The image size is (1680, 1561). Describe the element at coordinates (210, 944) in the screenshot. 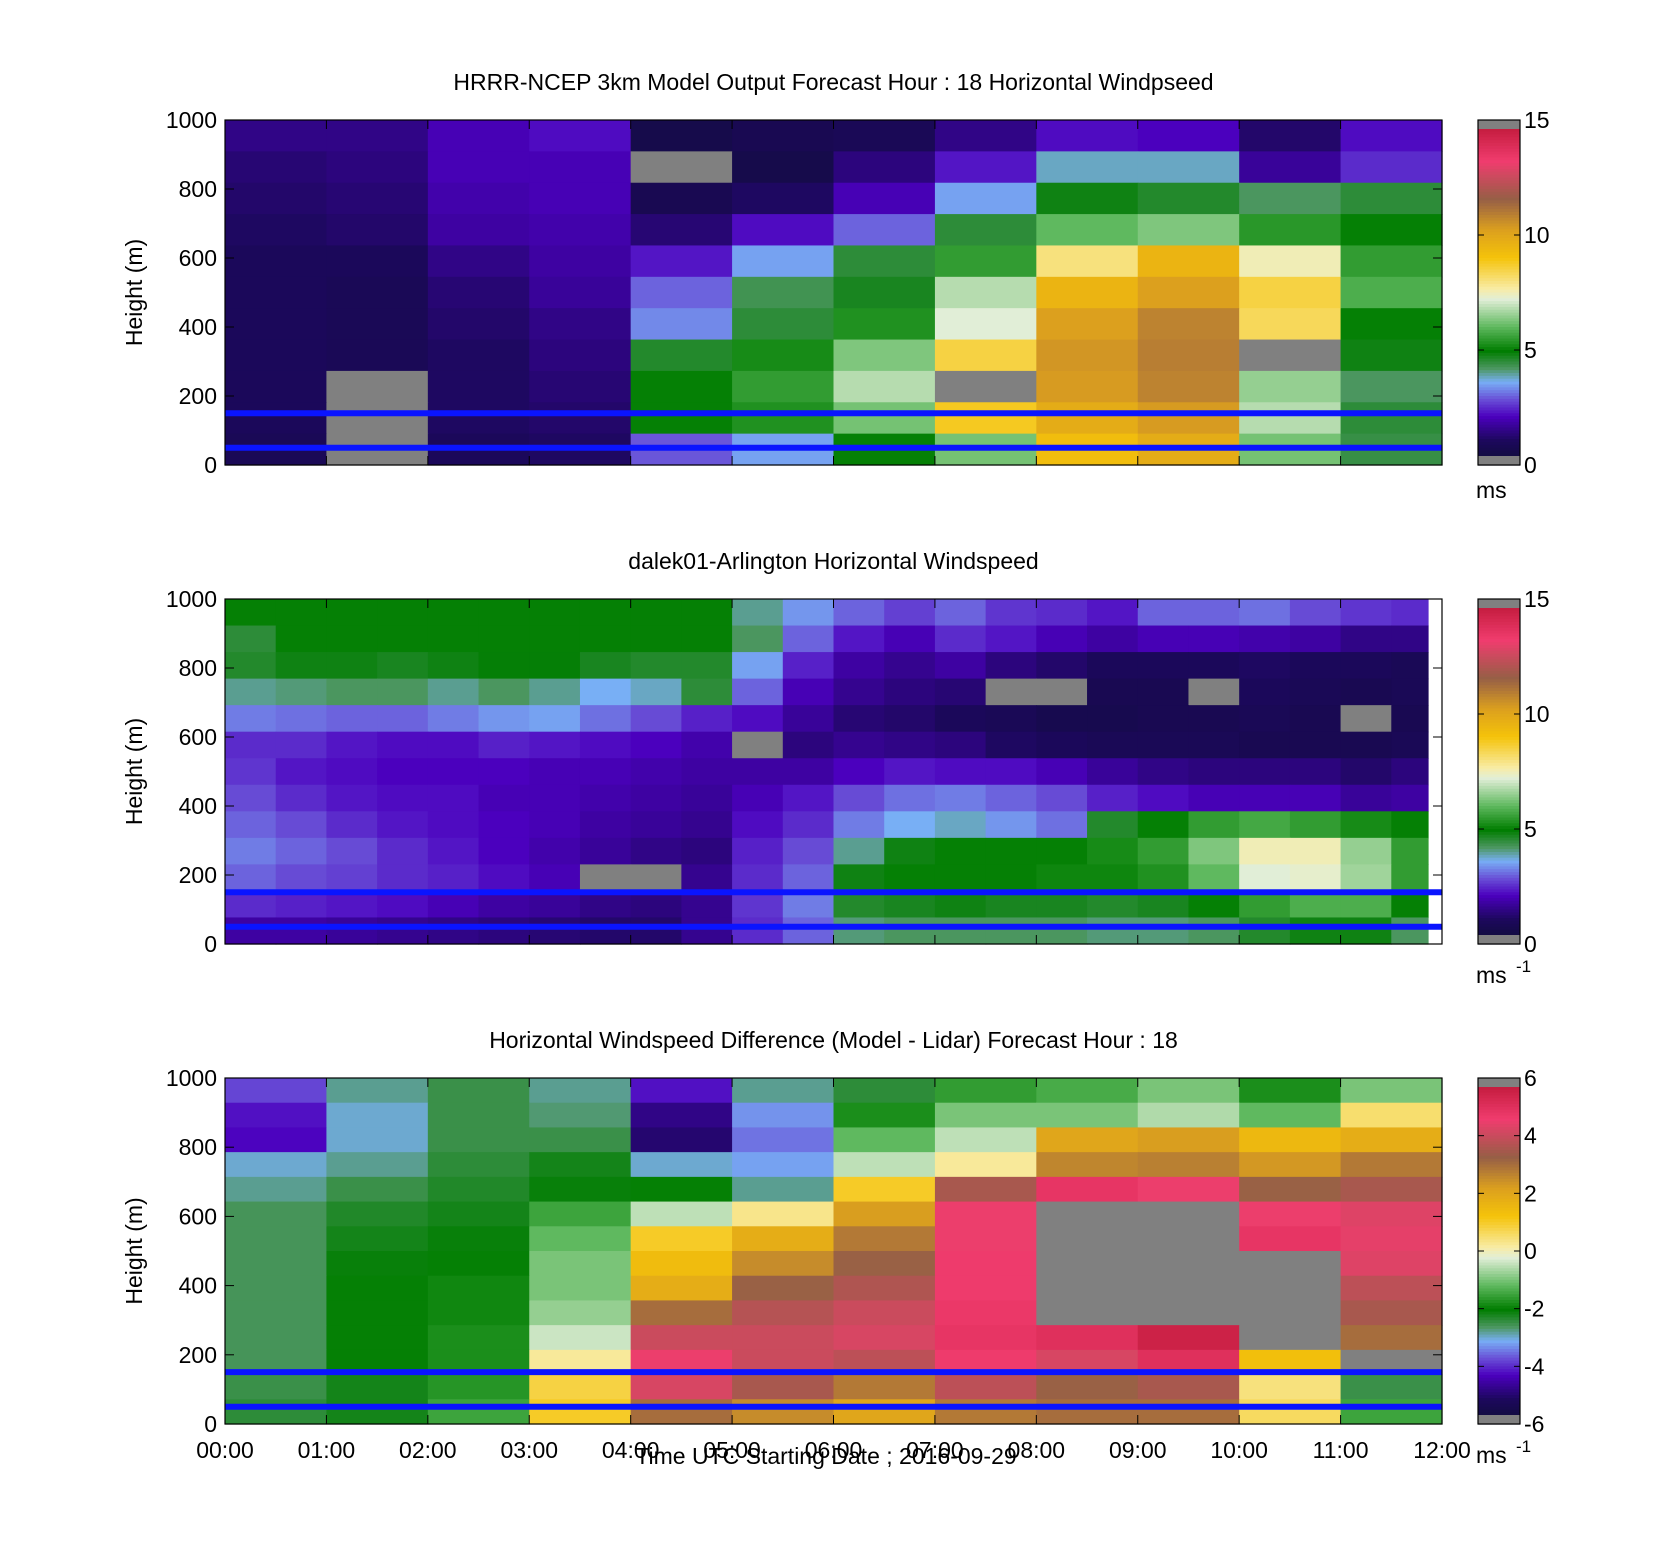

I see `lidar-ytick-label: 0` at that location.